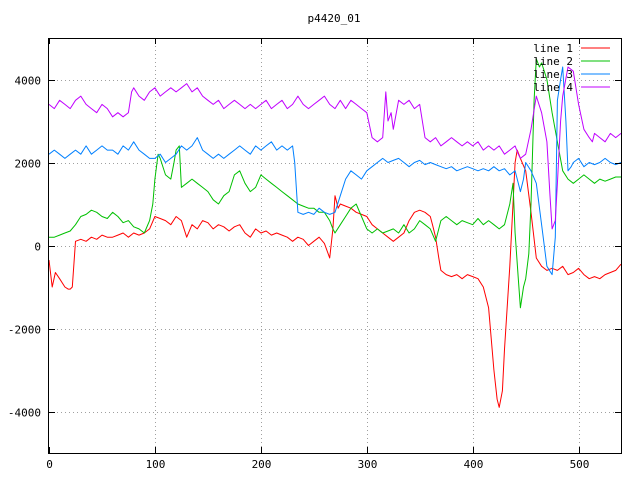 This screenshot has width=640, height=480. What do you see at coordinates (24, 330) in the screenshot?
I see `y-tick-label: -2000` at bounding box center [24, 330].